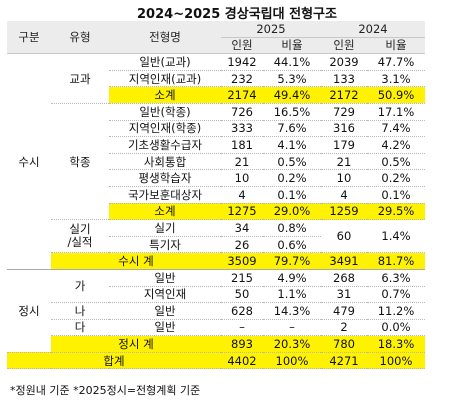  I want to click on subtotal-row: 소계 1275 29.0% 1259 29.5%, so click(216, 212).